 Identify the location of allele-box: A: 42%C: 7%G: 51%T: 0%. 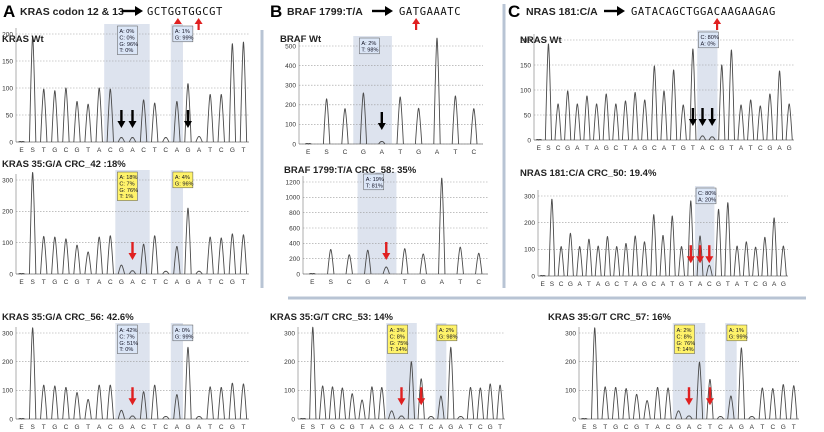
(127, 339).